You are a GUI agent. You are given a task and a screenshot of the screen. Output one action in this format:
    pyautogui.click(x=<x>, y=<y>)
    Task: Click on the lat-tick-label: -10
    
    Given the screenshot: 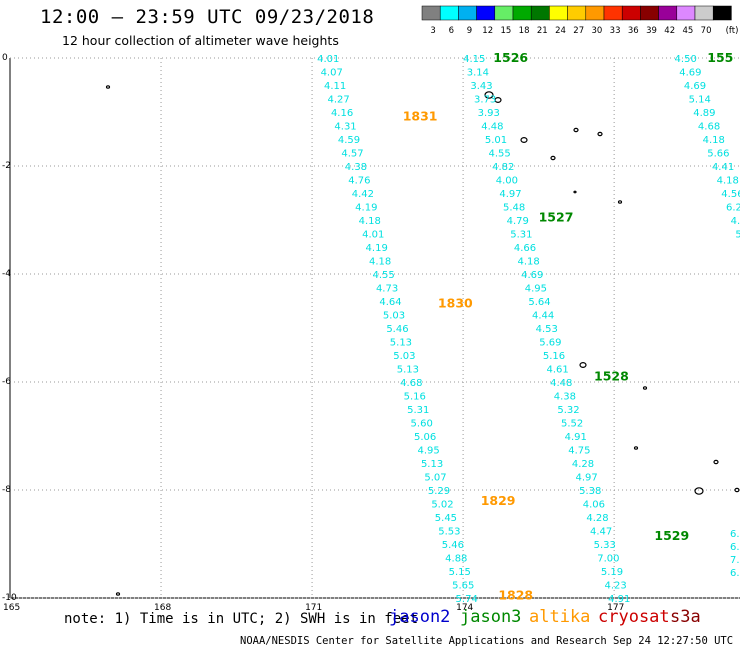 What is the action you would take?
    pyautogui.click(x=9, y=598)
    